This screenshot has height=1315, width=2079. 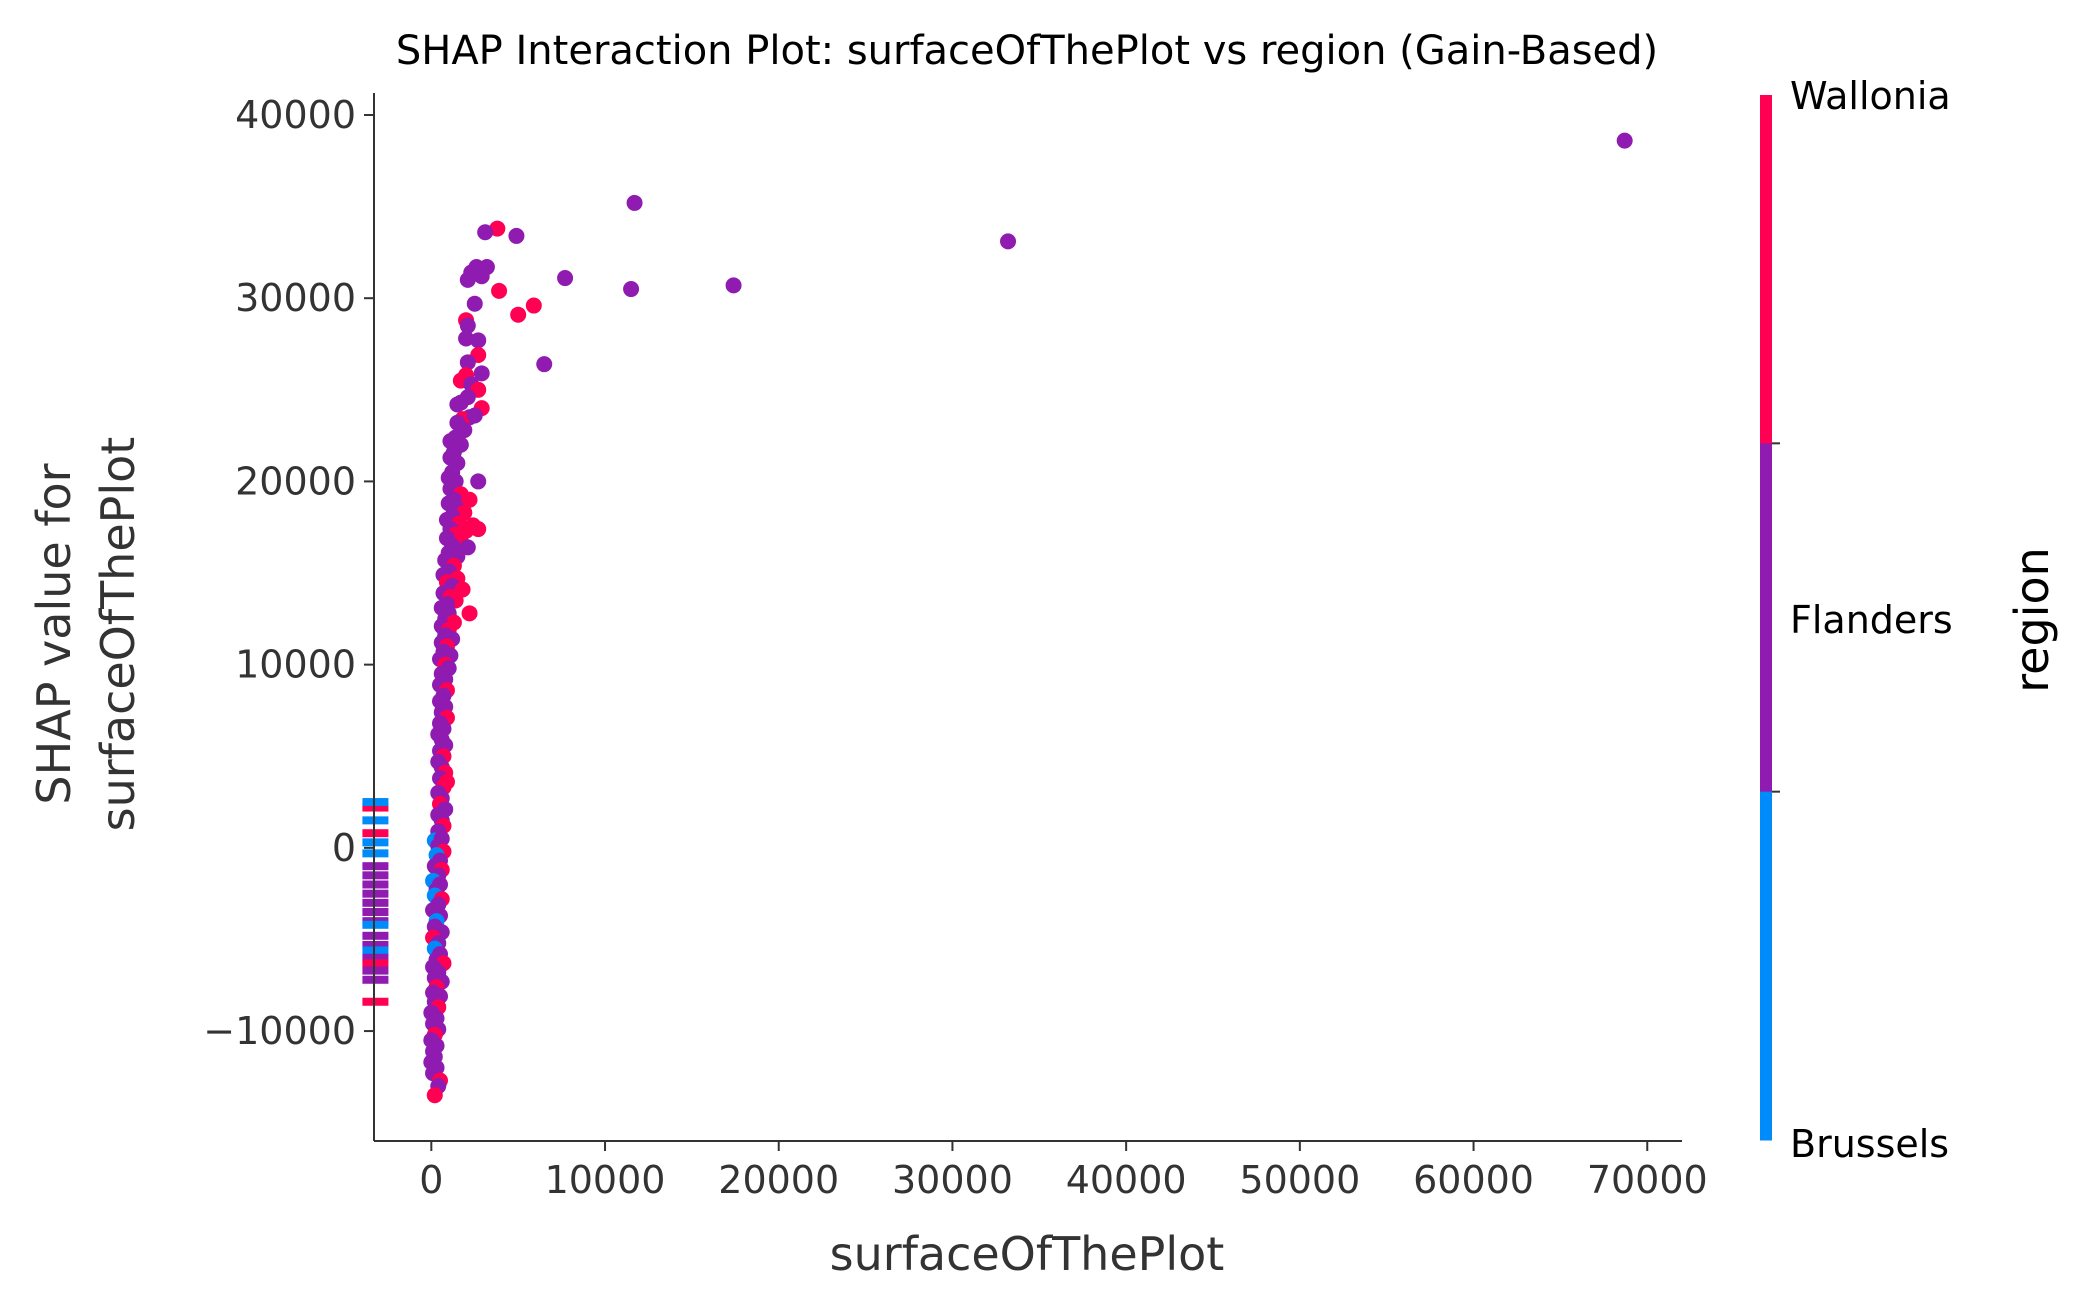 I want to click on y-tick-label: 10000, so click(x=295, y=665).